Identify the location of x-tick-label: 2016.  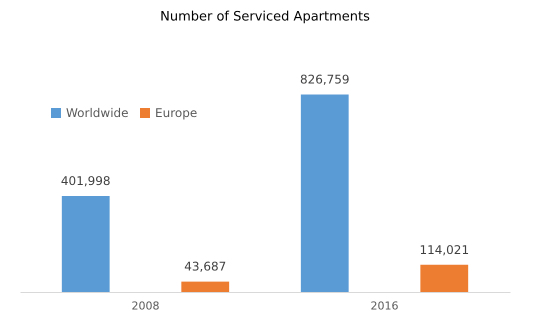
(384, 306).